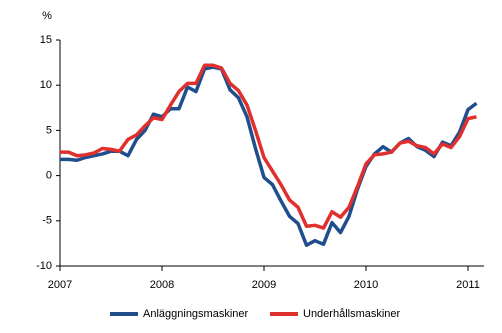 The image size is (502, 333). I want to click on y-tick-label: 15, so click(46, 40).